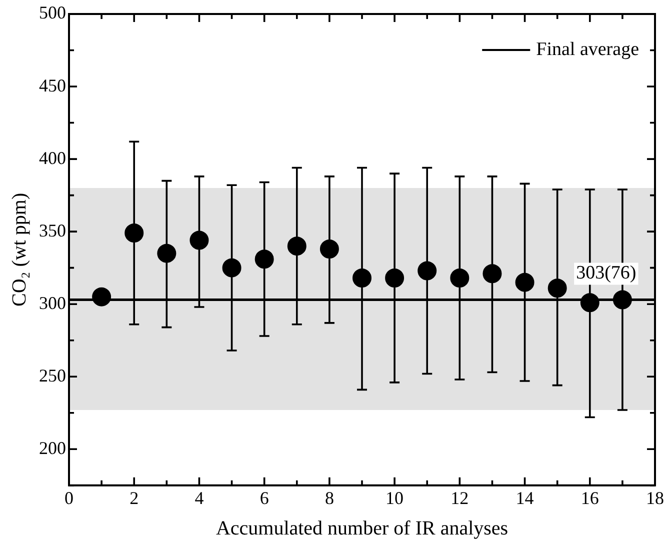  What do you see at coordinates (52, 302) in the screenshot?
I see `y-tick-label: 300` at bounding box center [52, 302].